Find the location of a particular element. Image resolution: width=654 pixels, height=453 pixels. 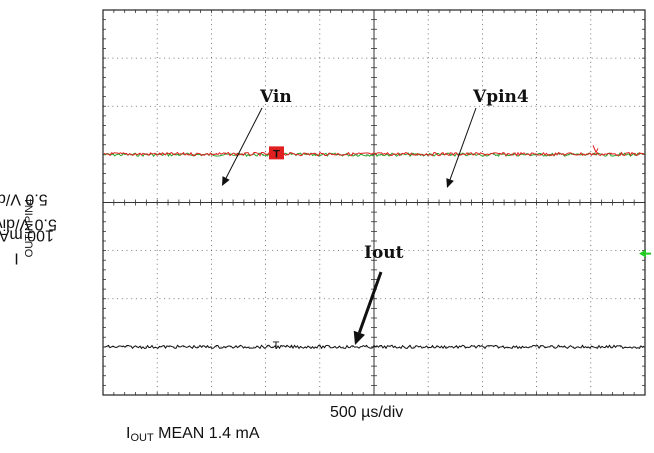

time-reference-marker: T is located at coordinates (276, 346).